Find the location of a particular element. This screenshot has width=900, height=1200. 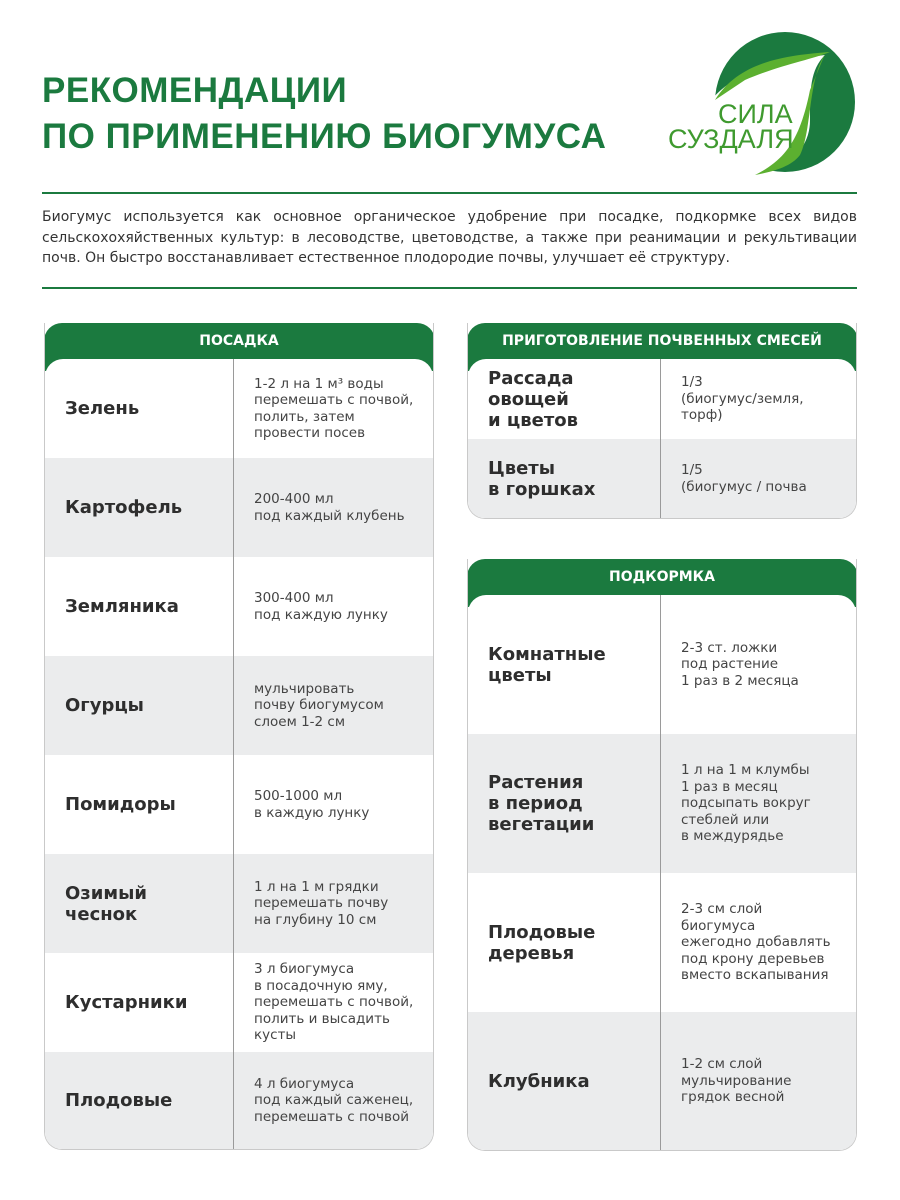

crop-name-text: Кустарники is located at coordinates (126, 1002).